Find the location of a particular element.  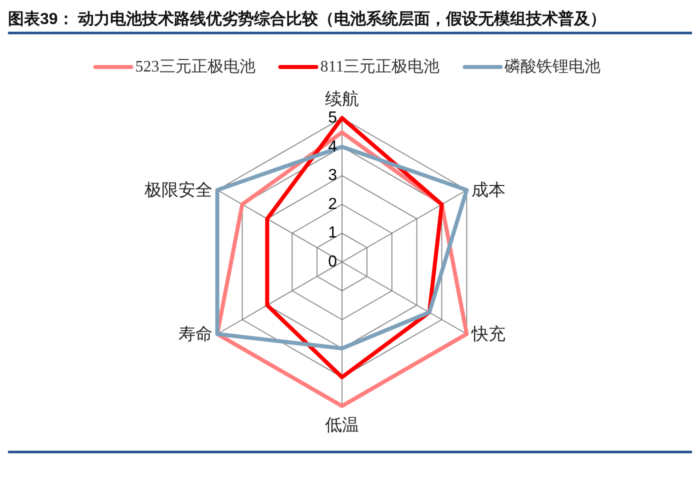

tick-label: 5 is located at coordinates (332, 118).